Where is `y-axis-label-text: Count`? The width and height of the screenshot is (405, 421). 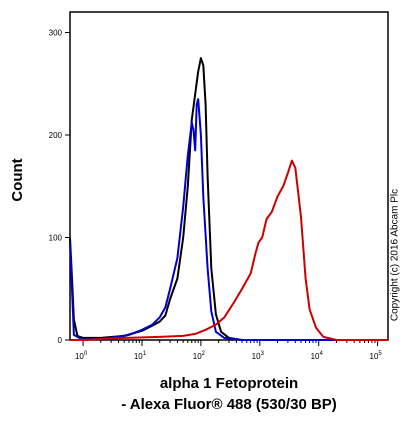 y-axis-label-text: Count is located at coordinates (17, 179).